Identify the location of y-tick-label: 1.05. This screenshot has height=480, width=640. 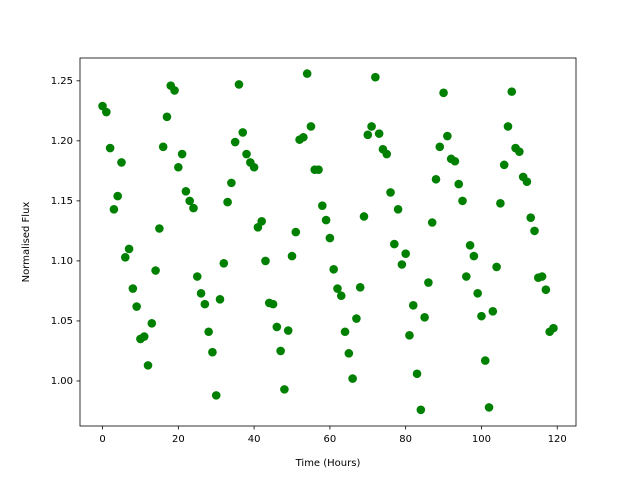
(62, 321).